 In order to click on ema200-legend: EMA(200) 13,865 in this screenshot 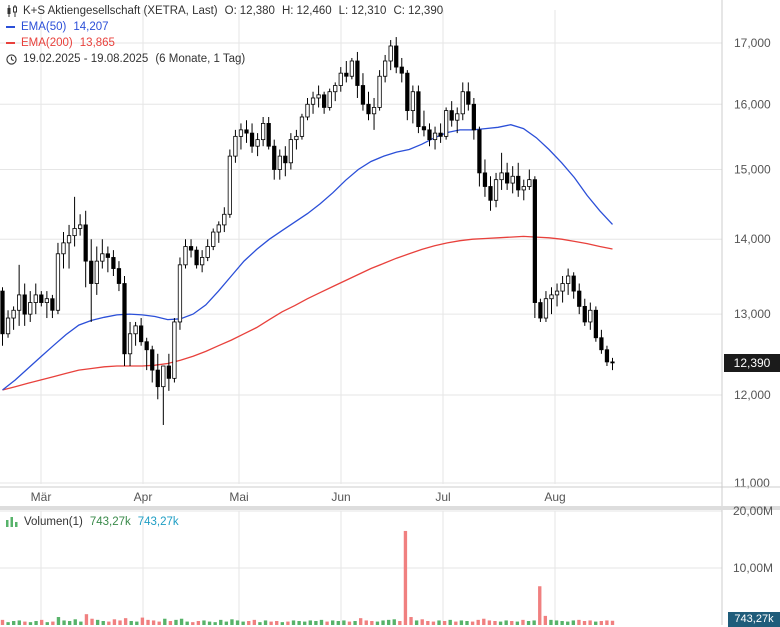, I will do `click(60, 43)`.